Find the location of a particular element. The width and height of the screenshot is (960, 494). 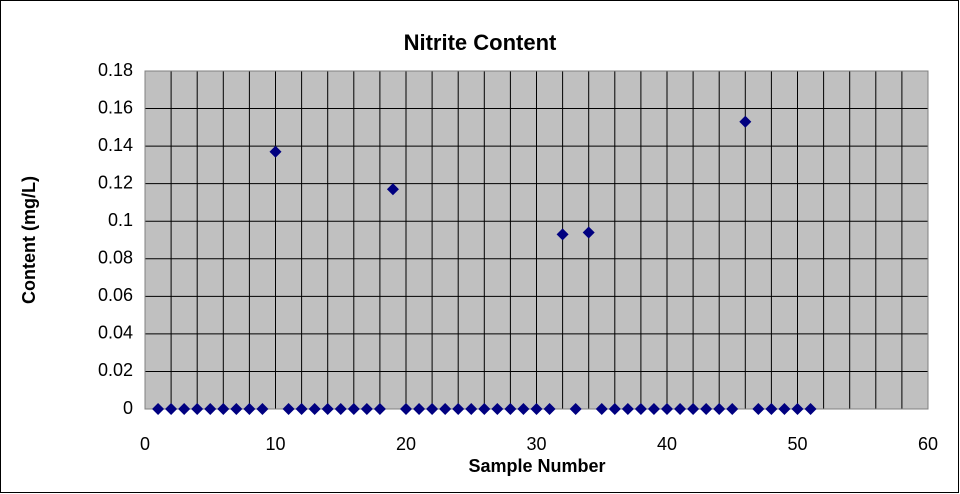

x-tick-label: 10 is located at coordinates (275, 444).